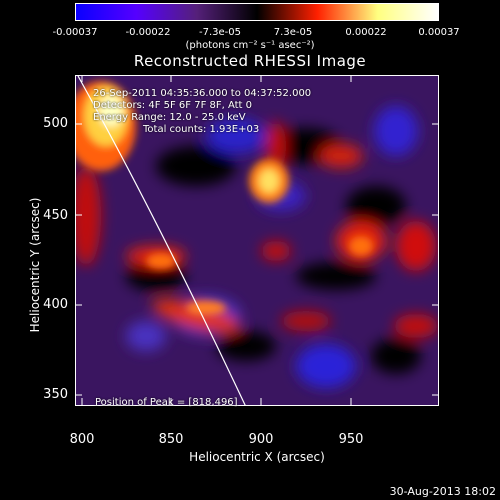 This screenshot has height=500, width=500. What do you see at coordinates (439, 32) in the screenshot?
I see `colorbar-tick: 0.00037` at bounding box center [439, 32].